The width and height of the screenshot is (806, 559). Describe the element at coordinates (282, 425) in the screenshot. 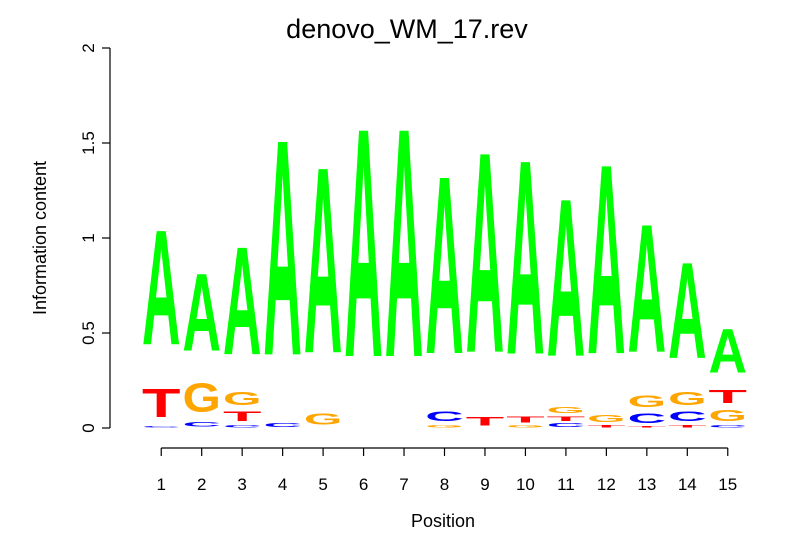

I see `logo-letter-C-pos4: C` at that location.